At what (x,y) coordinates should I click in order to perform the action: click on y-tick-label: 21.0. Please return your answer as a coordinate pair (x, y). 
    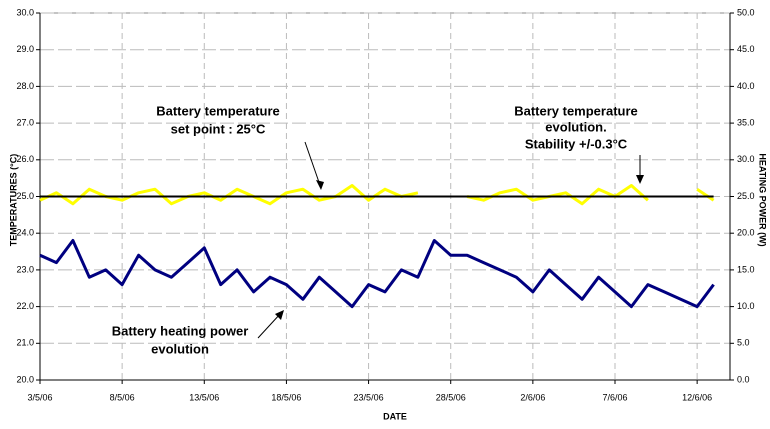
    Looking at the image, I should click on (25, 343).